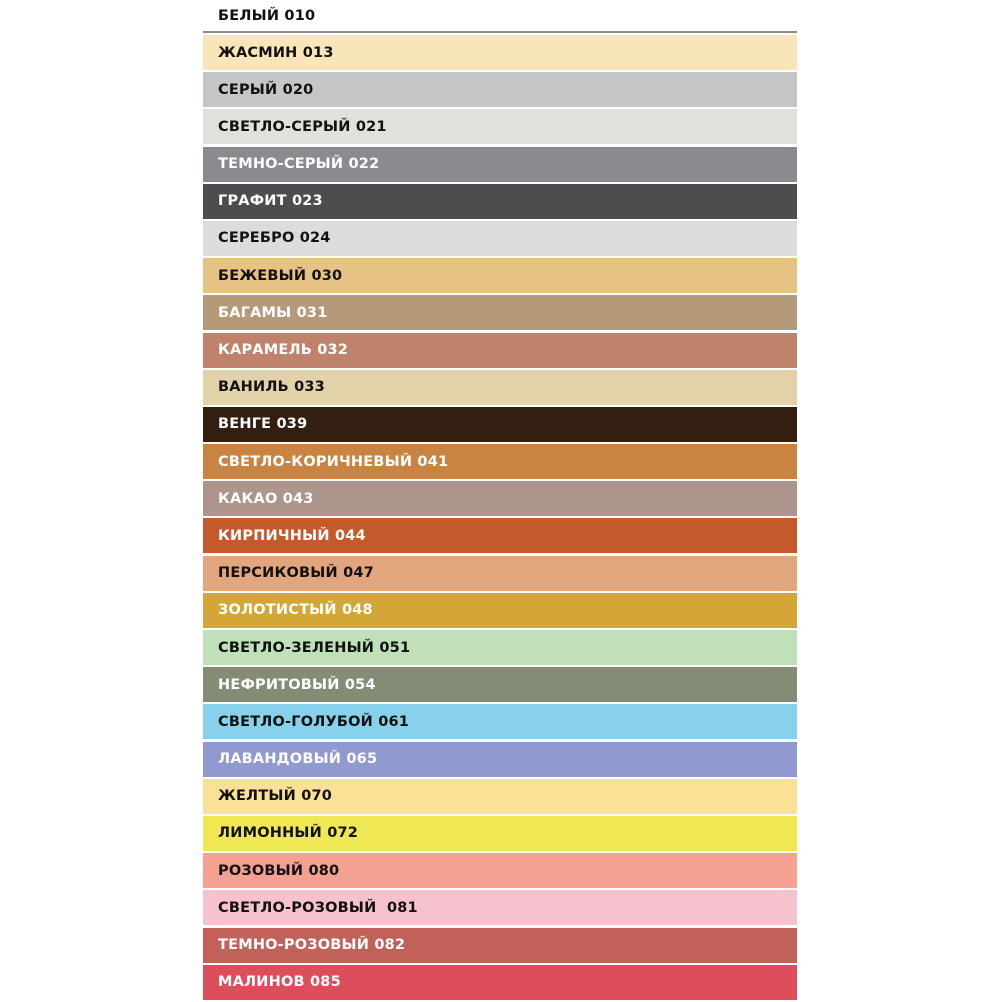 The image size is (1000, 1002). I want to click on color-swatch: СЕРЫЙ 020, so click(500, 90).